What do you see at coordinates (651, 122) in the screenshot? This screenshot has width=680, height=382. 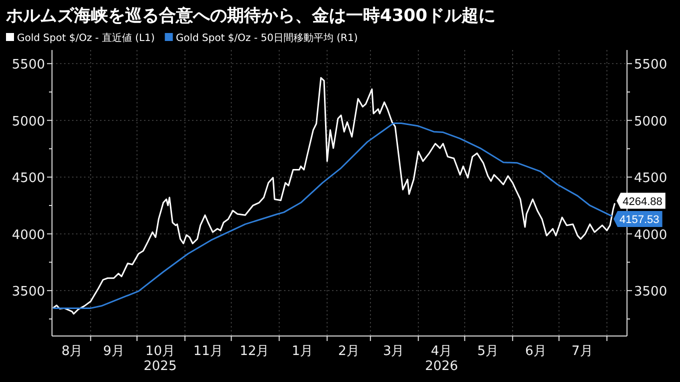 I see `y2-tick-label: 5000` at bounding box center [651, 122].